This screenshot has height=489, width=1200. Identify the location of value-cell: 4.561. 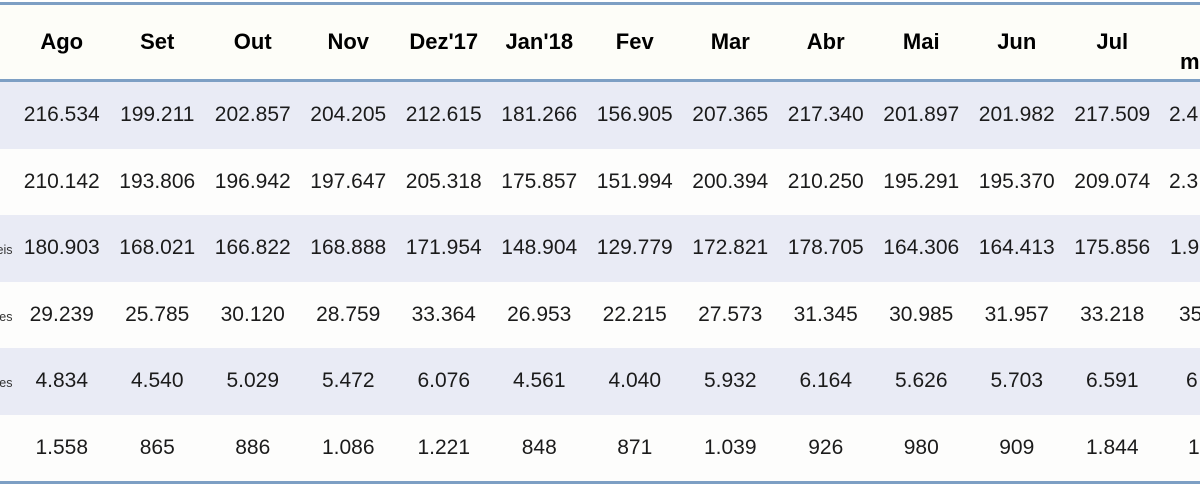
(539, 381).